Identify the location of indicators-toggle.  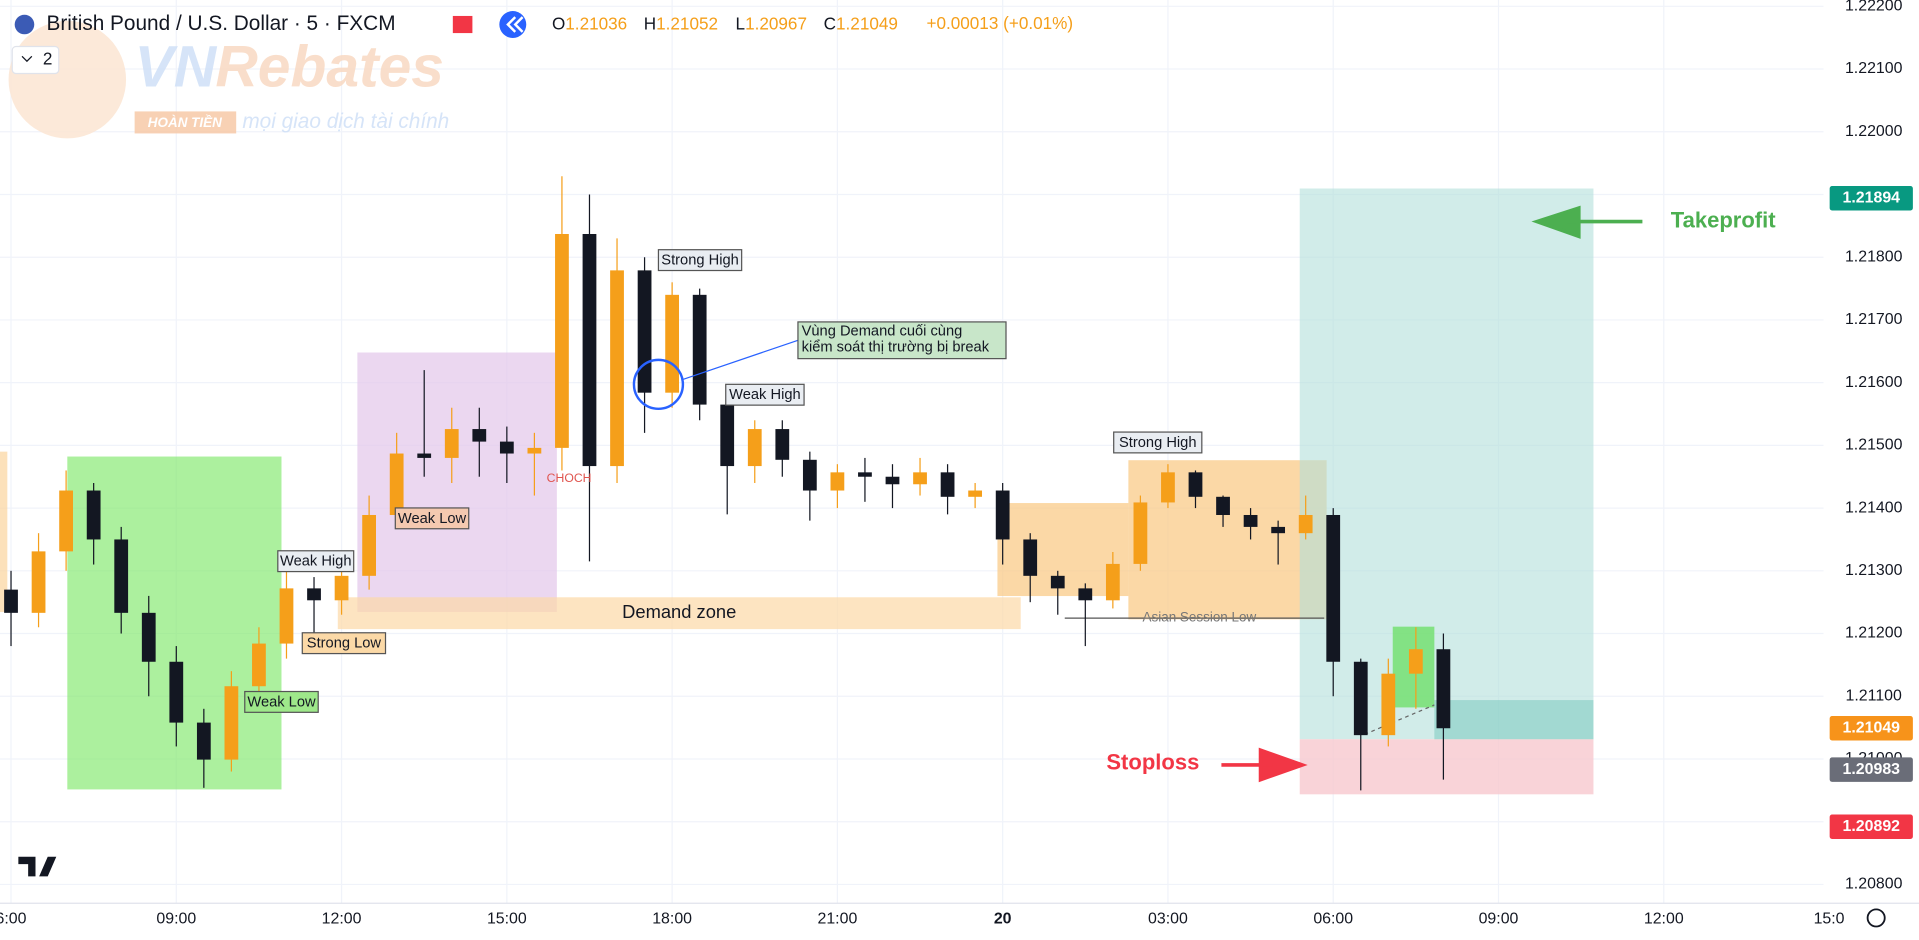
(35, 60).